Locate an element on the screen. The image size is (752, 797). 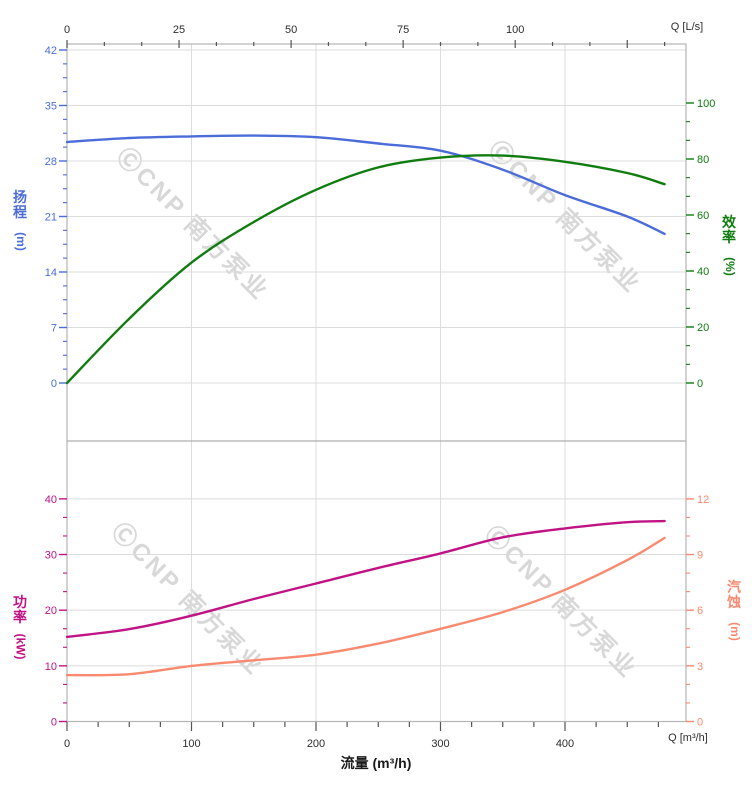
head-axis-title: 扬 程 (m) is located at coordinates (20, 220).